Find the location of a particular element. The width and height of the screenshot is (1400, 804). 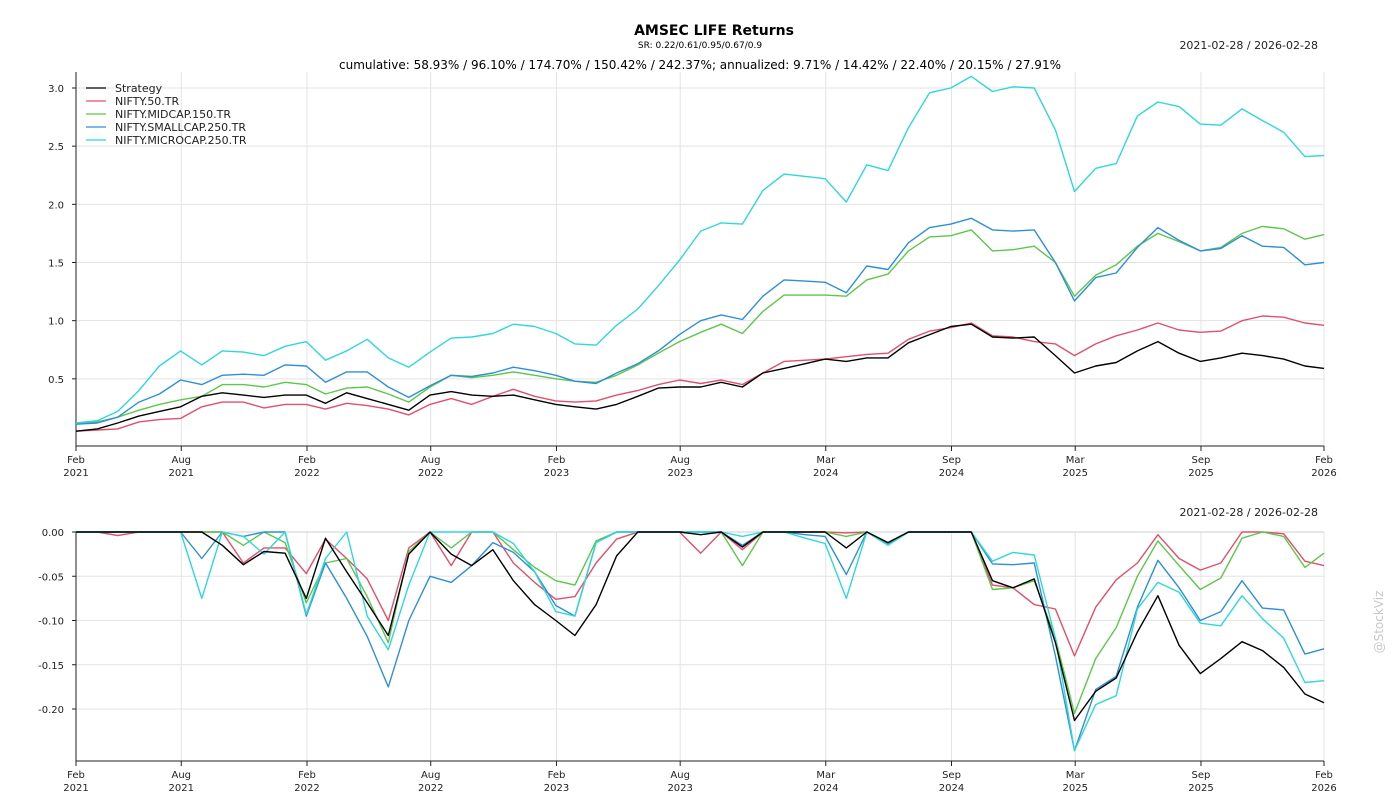

y-tick-label: 1.0 is located at coordinates (56, 322).